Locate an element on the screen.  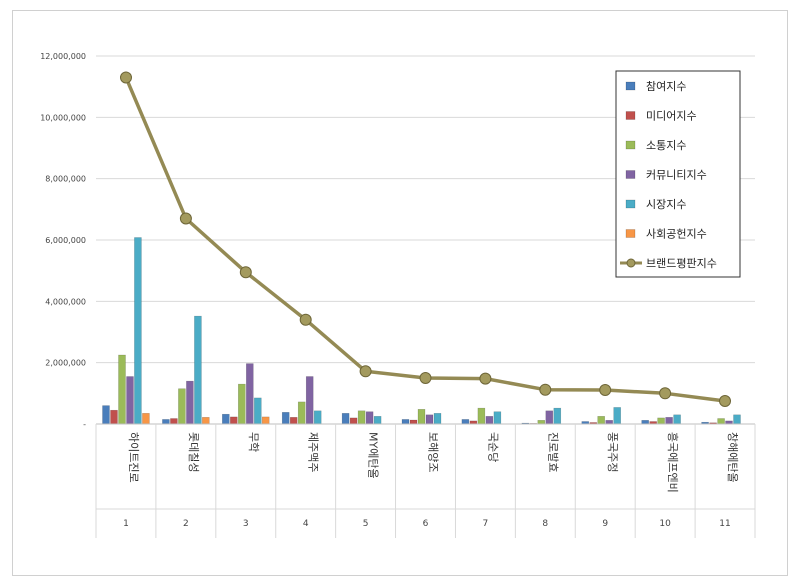
x-rank-label: 4 is located at coordinates (306, 524).